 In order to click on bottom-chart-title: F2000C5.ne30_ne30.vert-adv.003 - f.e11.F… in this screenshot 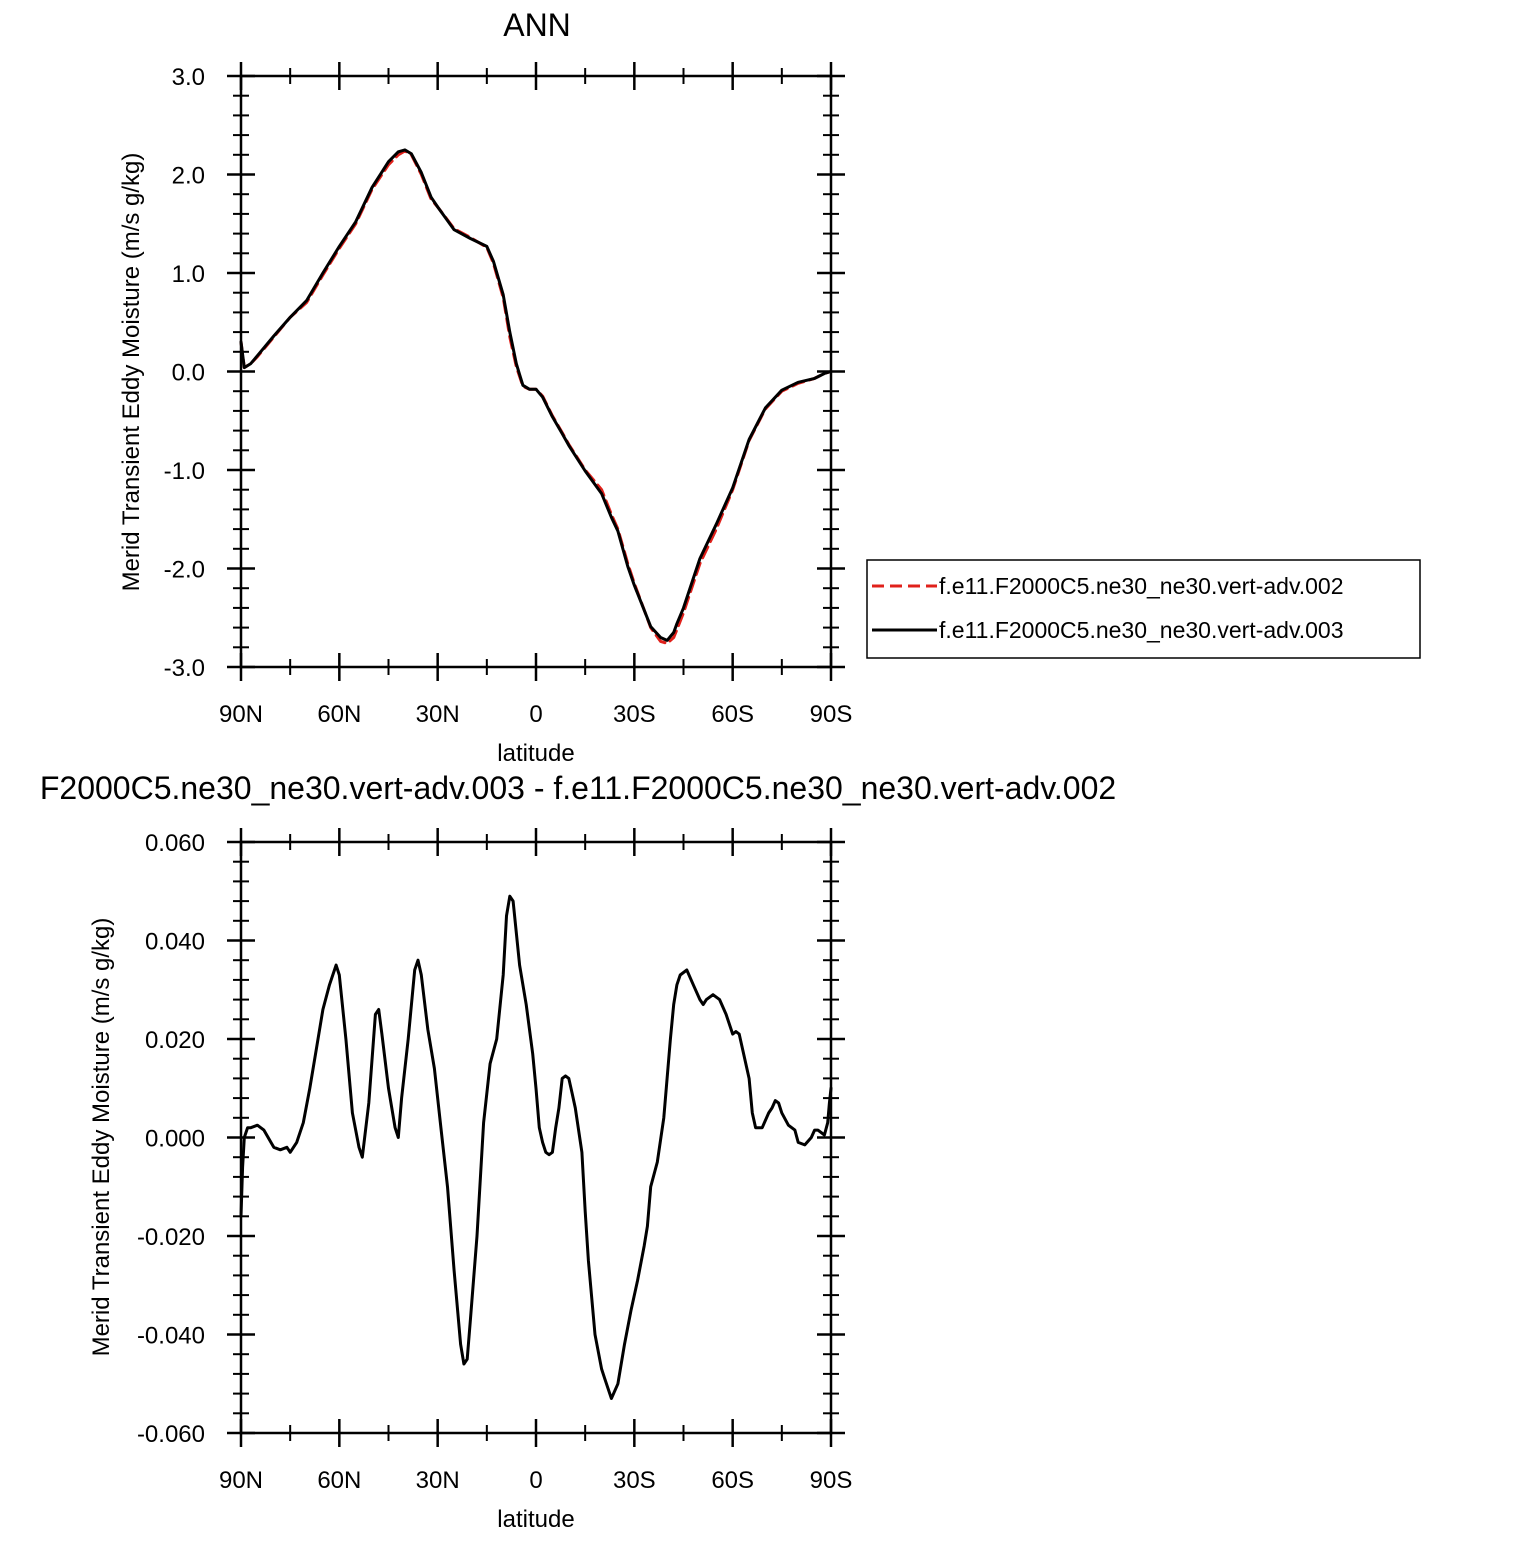, I will do `click(578, 788)`.